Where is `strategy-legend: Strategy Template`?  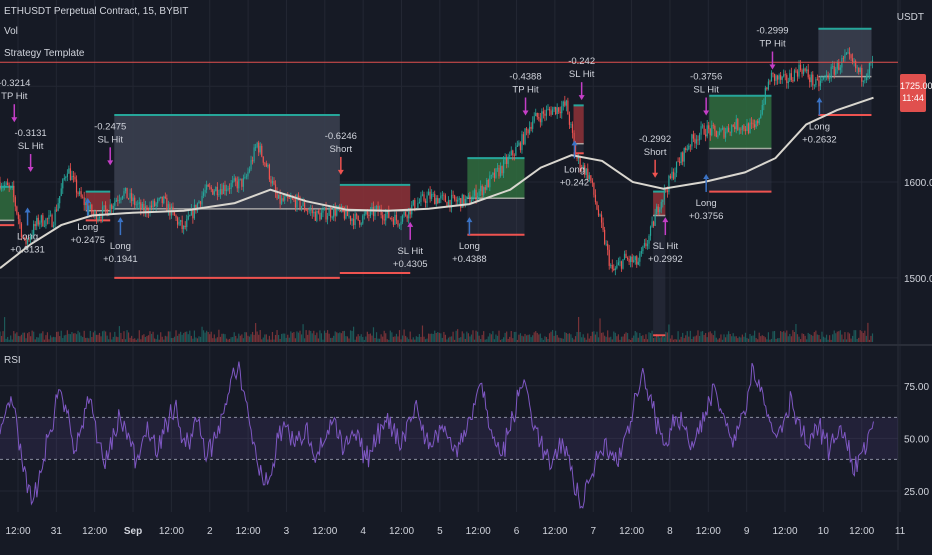
strategy-legend: Strategy Template is located at coordinates (44, 53).